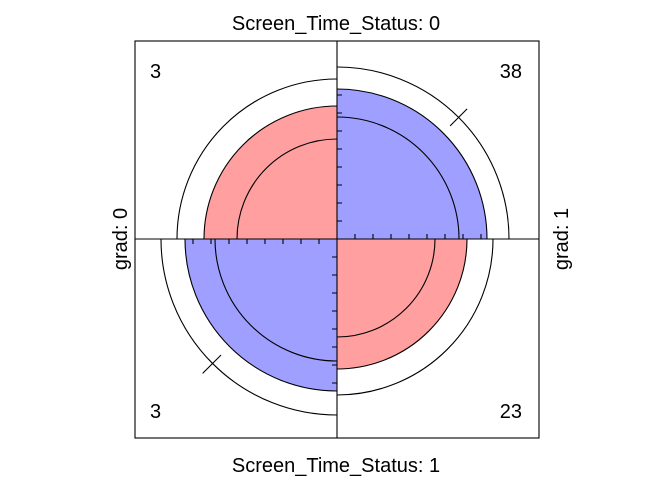 The width and height of the screenshot is (672, 480). I want to click on bottom-label: Screen_Time_Status: 1, so click(336, 466).